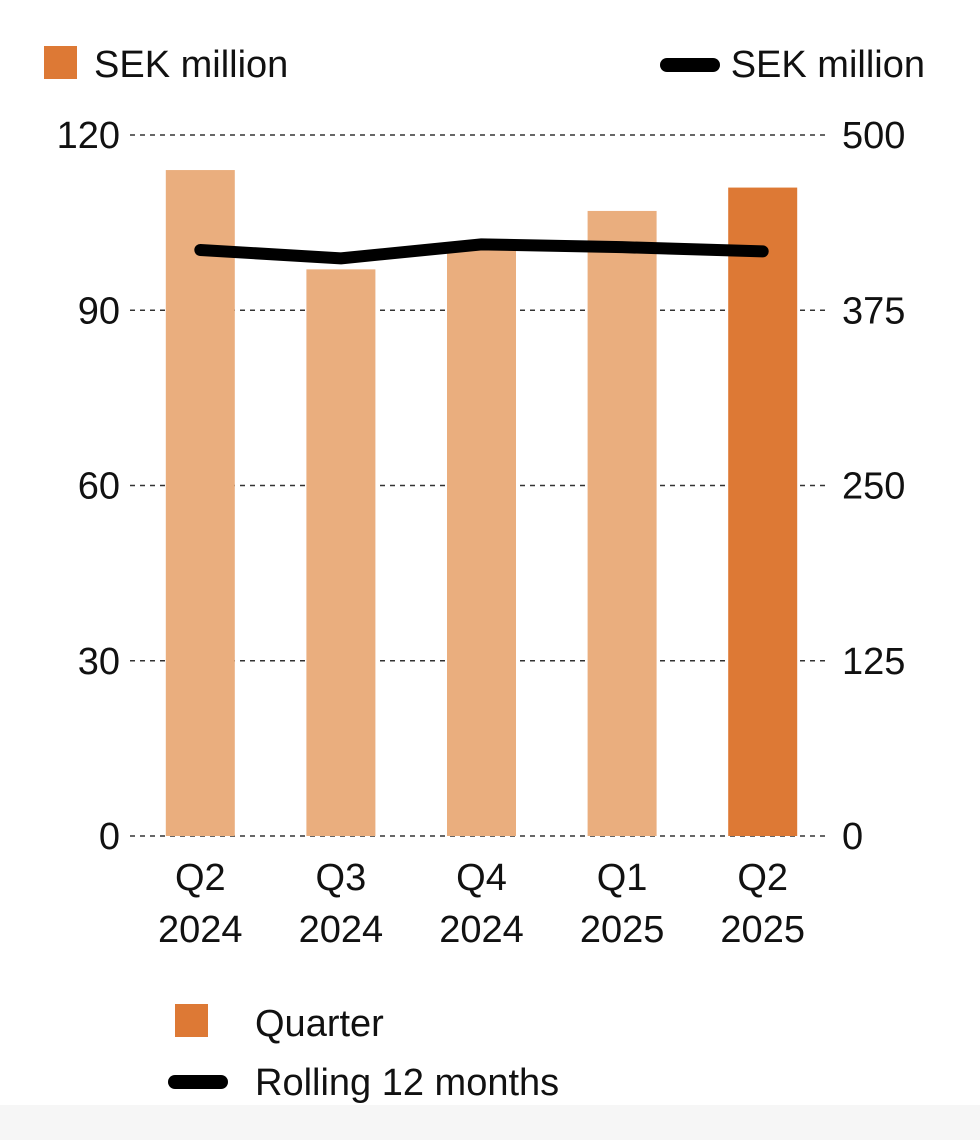 The image size is (980, 1140). Describe the element at coordinates (200, 904) in the screenshot. I see `category-label: Q2 2024` at that location.